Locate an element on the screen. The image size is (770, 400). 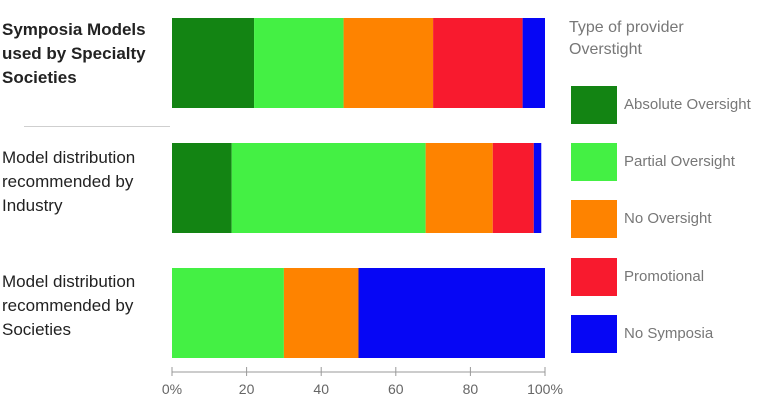
category-divider is located at coordinates (97, 126).